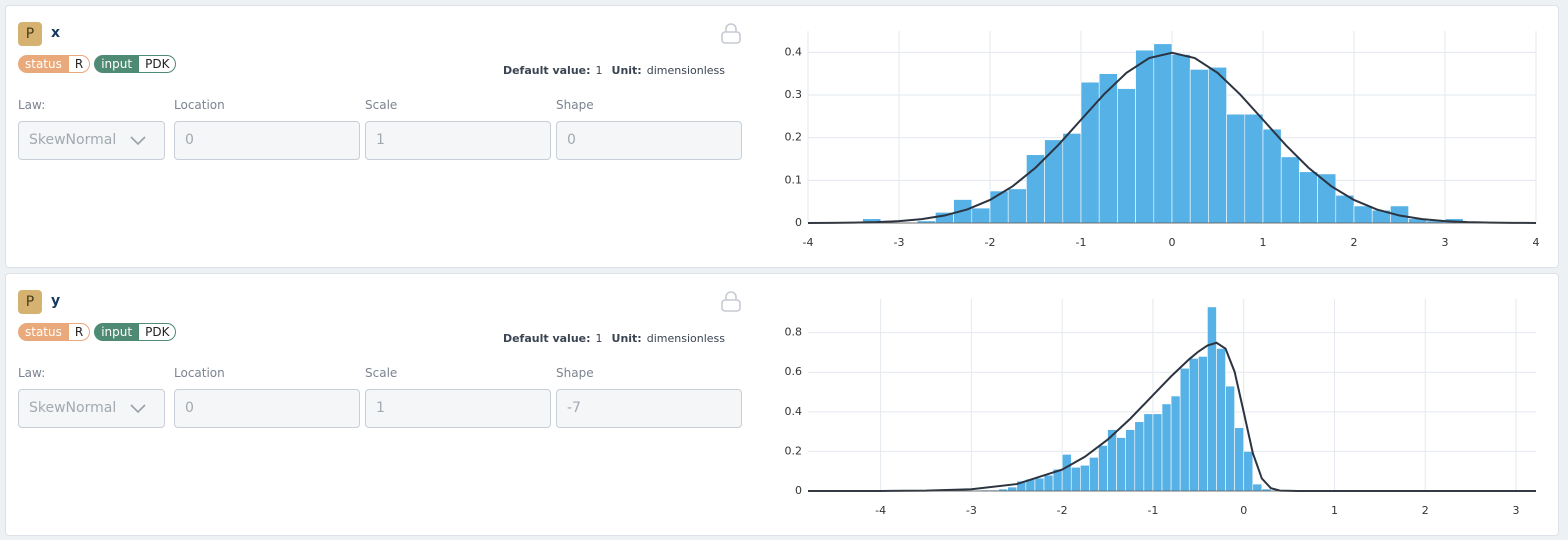 This screenshot has height=540, width=1568. What do you see at coordinates (1425, 510) in the screenshot?
I see `x-tick-label: 2` at bounding box center [1425, 510].